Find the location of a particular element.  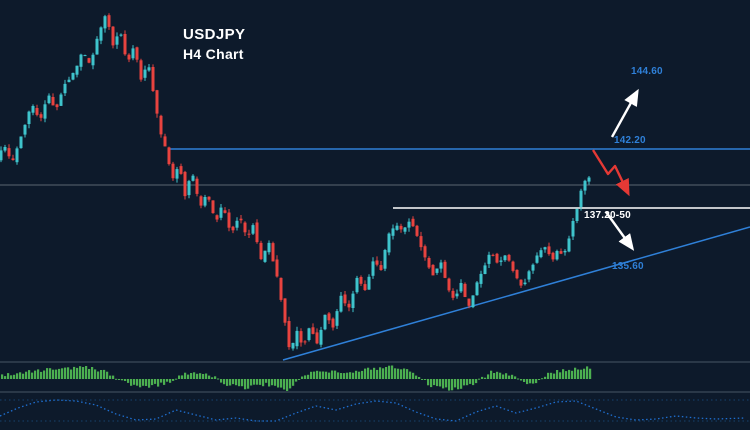

bearish-projection-arrow is located at coordinates (620, 231).